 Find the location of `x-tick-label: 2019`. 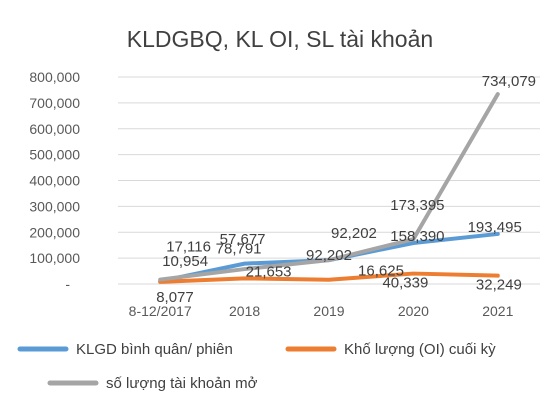

x-tick-label: 2019 is located at coordinates (328, 311).